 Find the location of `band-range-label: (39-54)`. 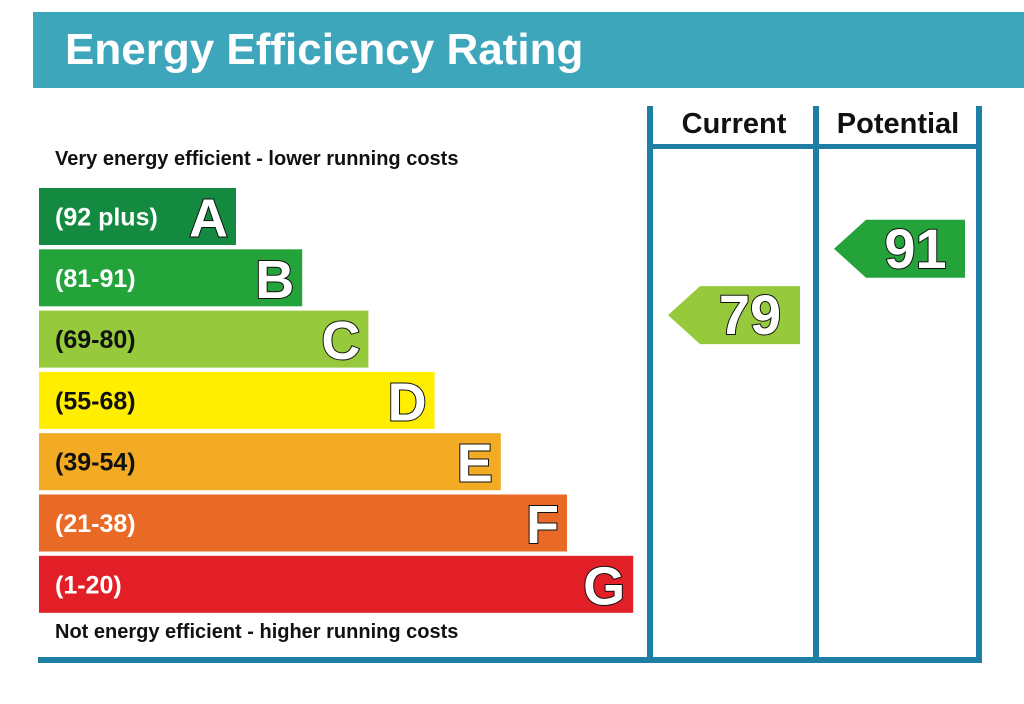

band-range-label: (39-54) is located at coordinates (95, 463).